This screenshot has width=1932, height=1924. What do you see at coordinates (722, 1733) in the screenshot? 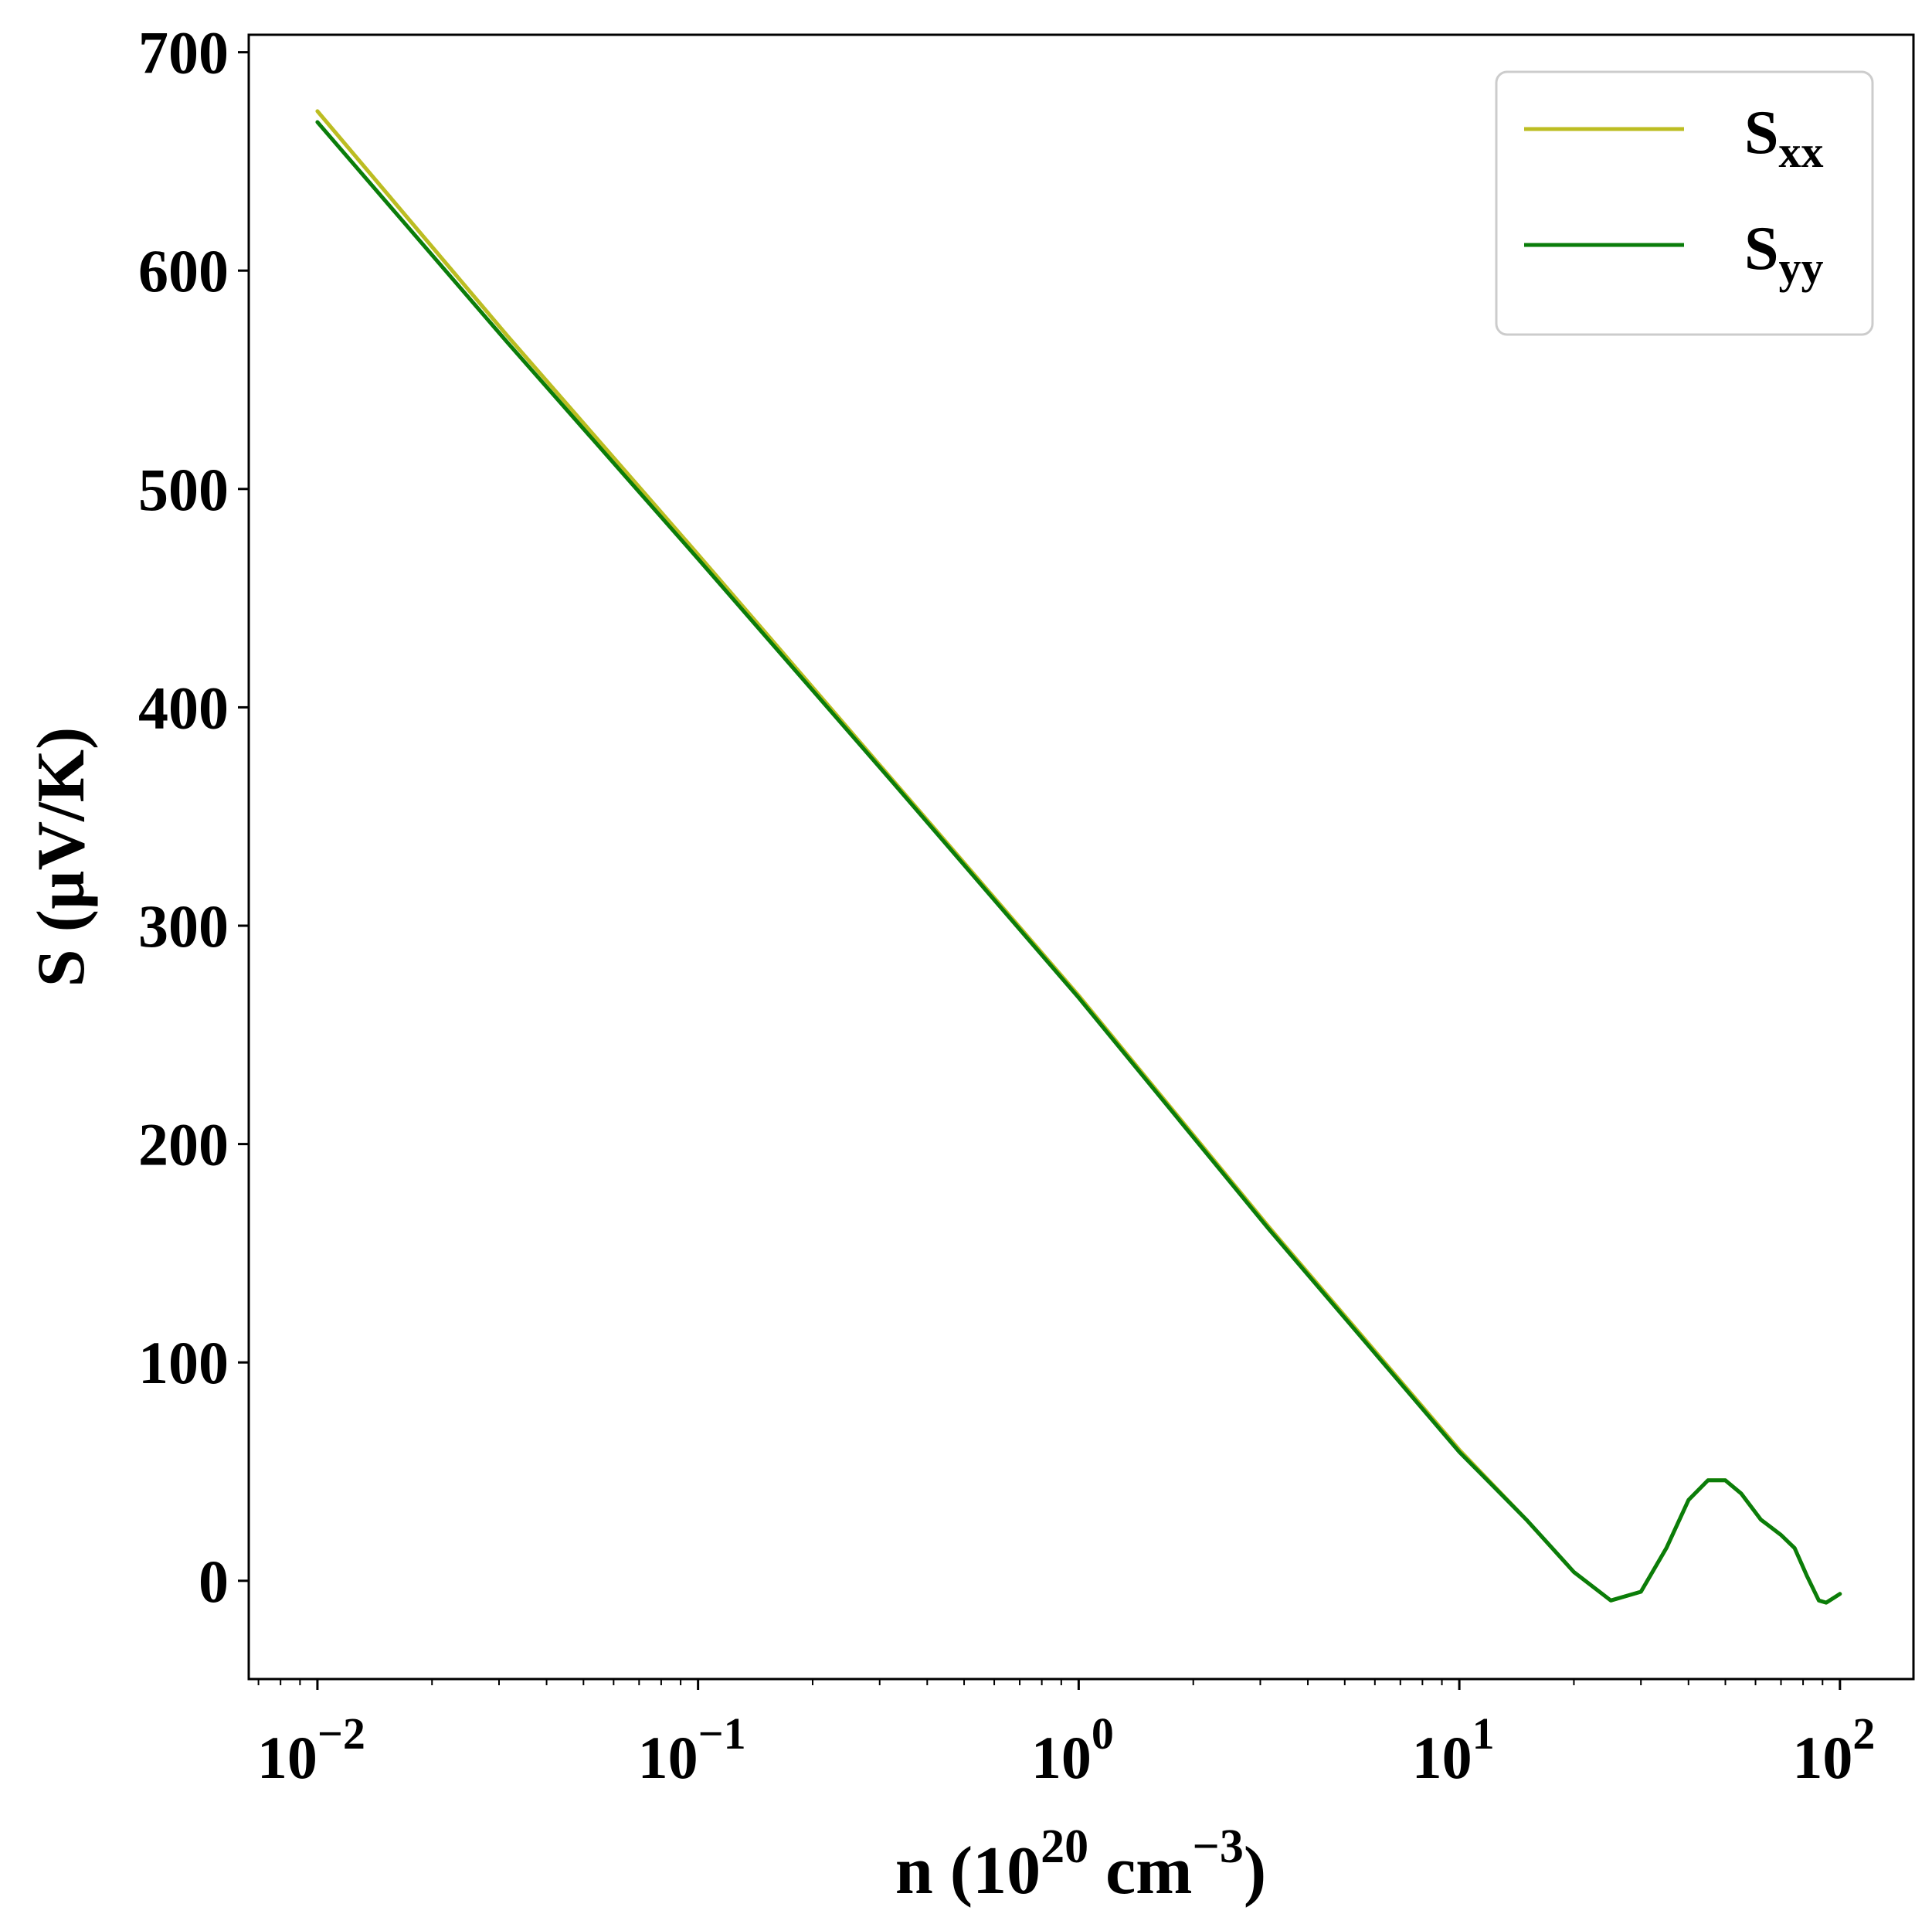
I see `x-tick-label-exp: −1` at bounding box center [722, 1733].